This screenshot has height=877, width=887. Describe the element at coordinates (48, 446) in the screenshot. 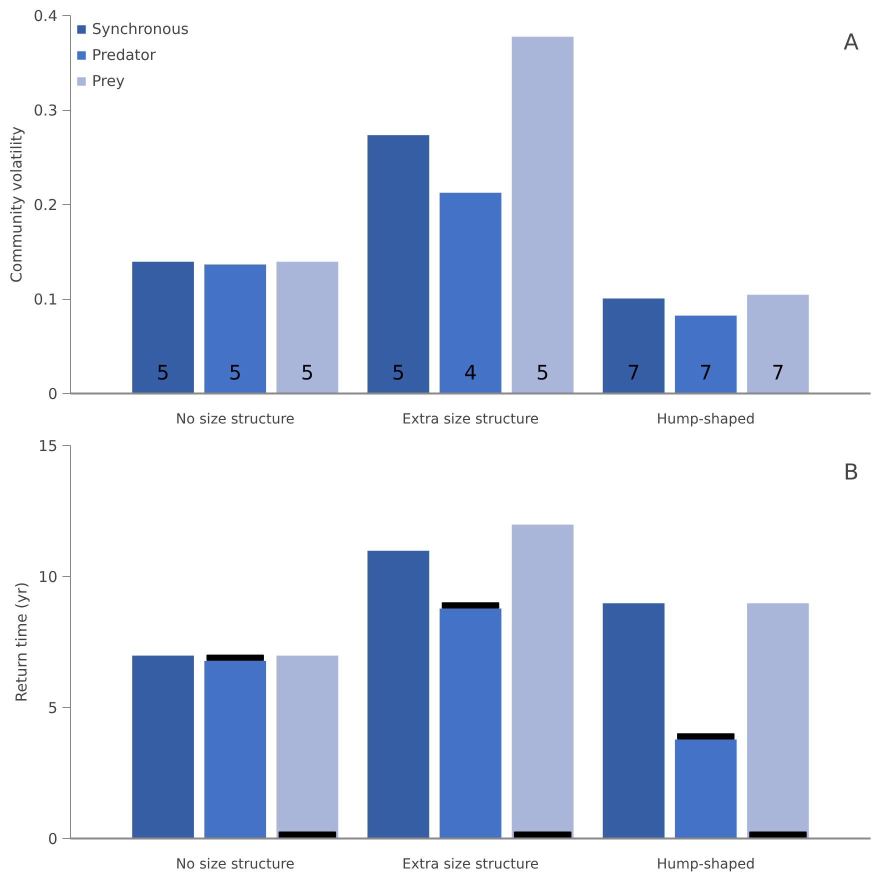

I see `y-tick-label: 15` at that location.